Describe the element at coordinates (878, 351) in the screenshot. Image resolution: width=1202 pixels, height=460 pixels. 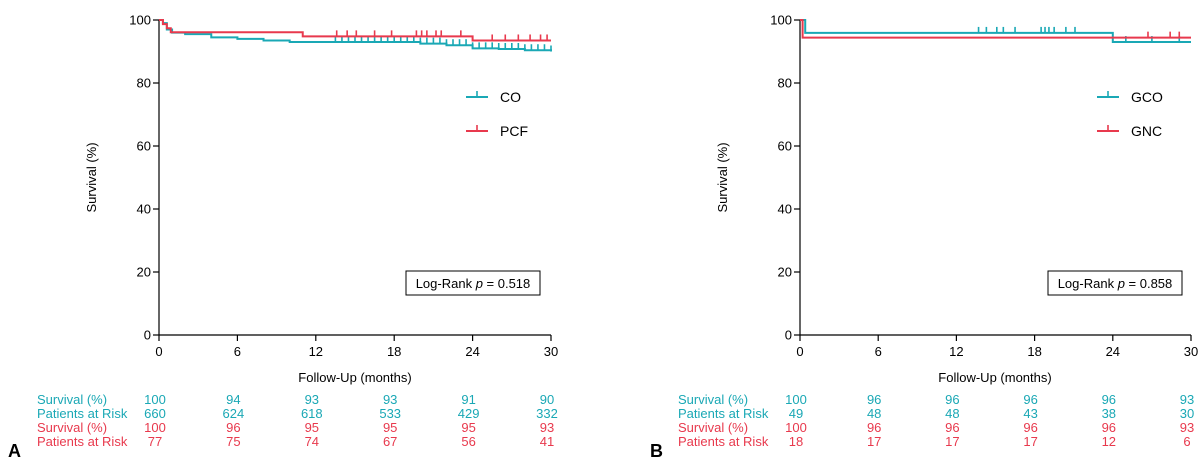
I see `x-tick-label: 6` at that location.